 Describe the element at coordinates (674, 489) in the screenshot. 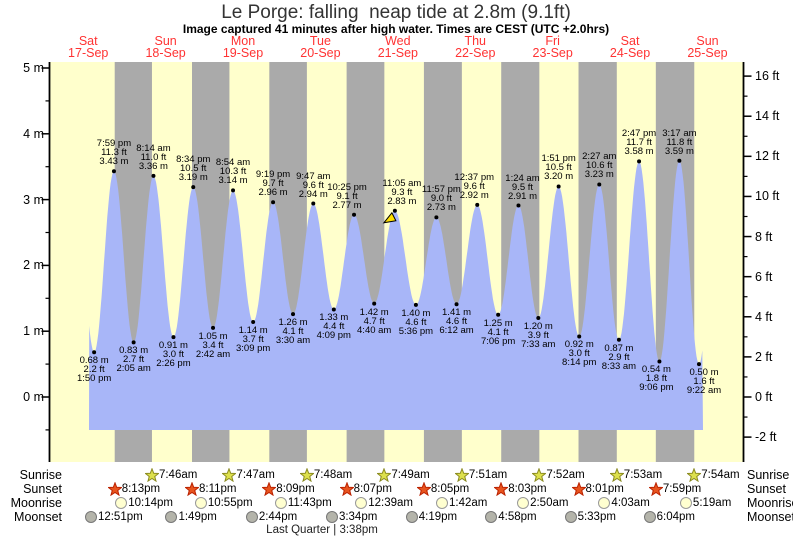

I see `sunset-entry: 7:59pm` at that location.